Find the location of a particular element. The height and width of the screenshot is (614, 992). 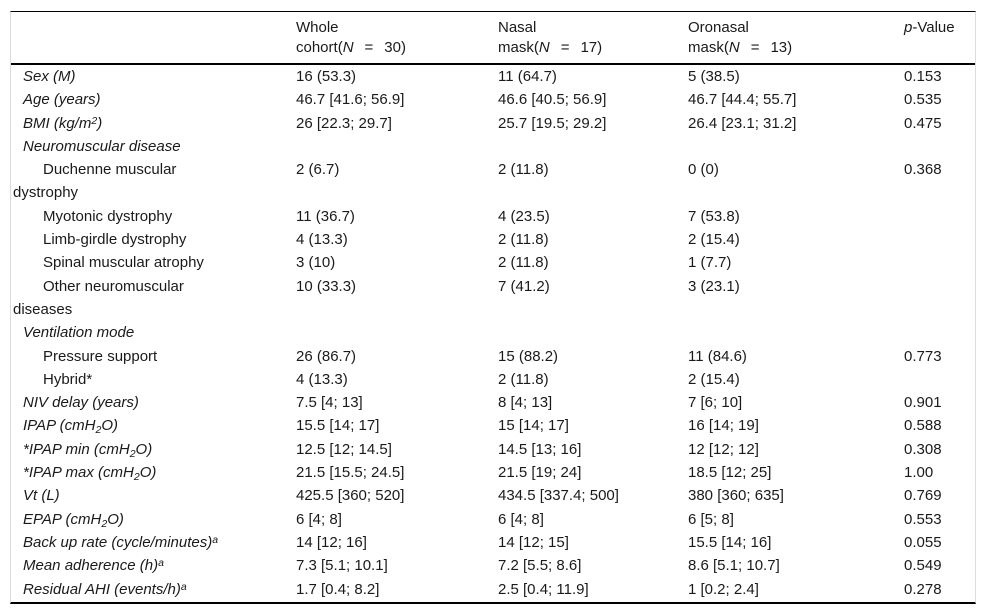

cell-value: 46.7 [44.4; 55.7] is located at coordinates (742, 100).